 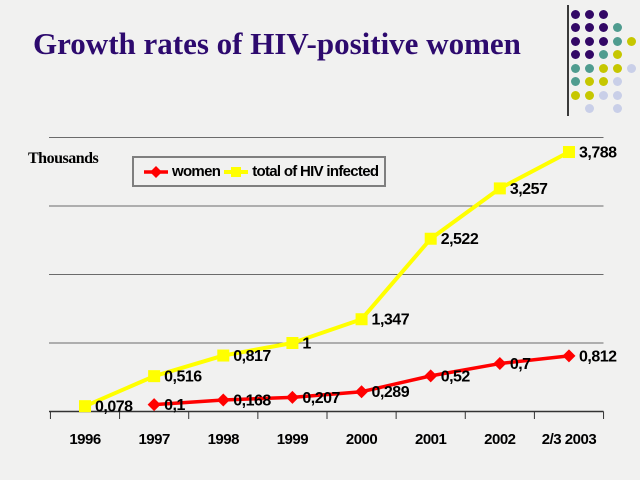 I want to click on x-axis-label: 2002, so click(x=500, y=439).